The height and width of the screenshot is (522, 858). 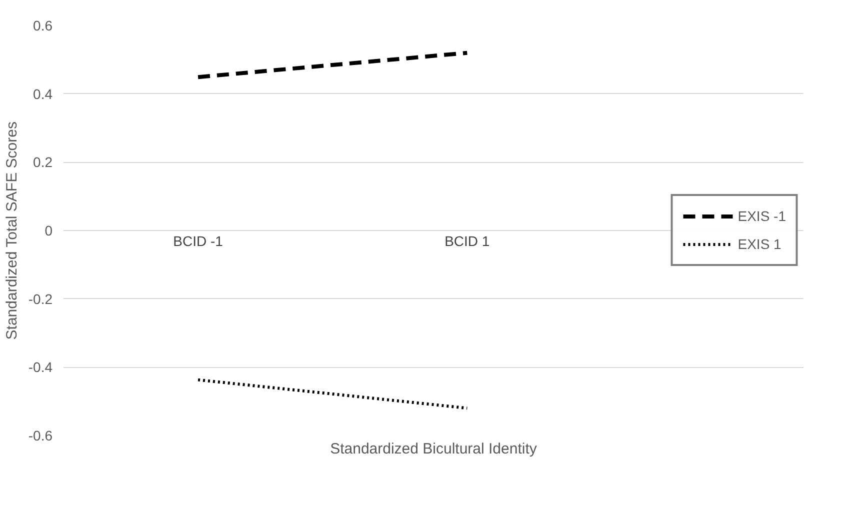 I want to click on y-tick-label: -0.4, so click(x=40, y=367).